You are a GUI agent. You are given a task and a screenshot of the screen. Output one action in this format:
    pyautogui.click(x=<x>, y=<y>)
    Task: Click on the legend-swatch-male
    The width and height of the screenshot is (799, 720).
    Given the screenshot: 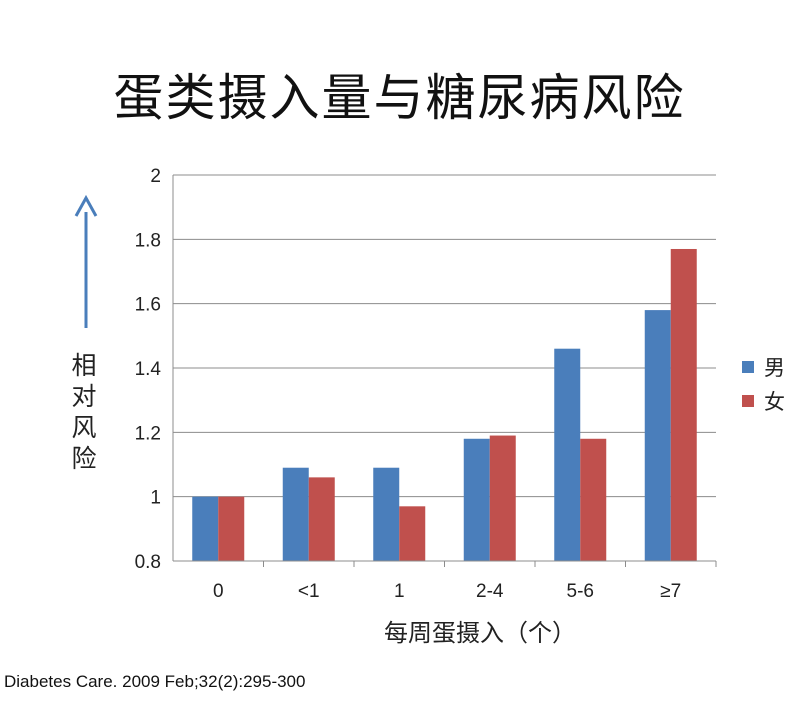 What is the action you would take?
    pyautogui.click(x=748, y=367)
    